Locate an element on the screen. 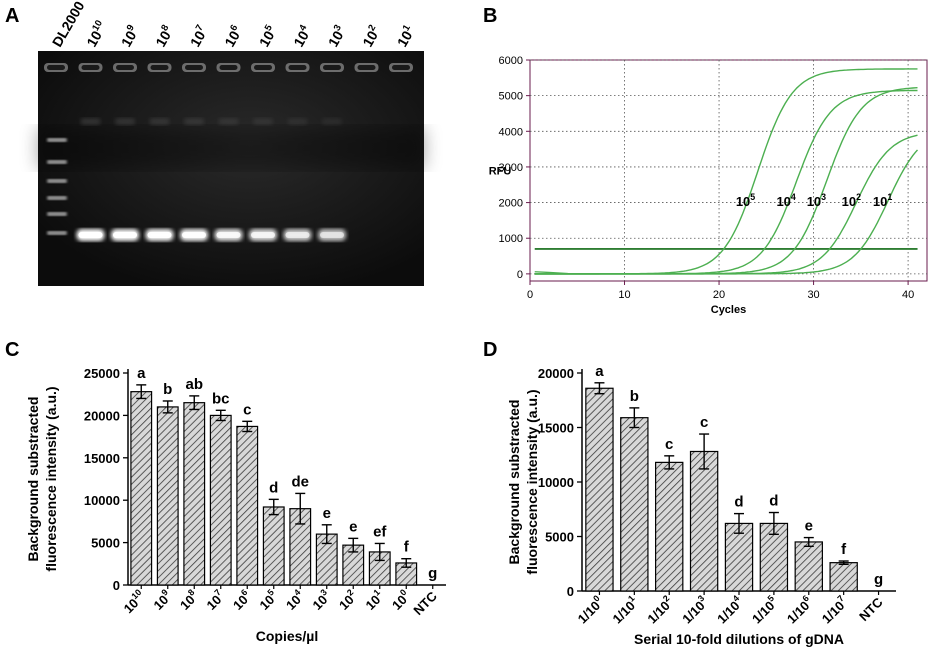 This screenshot has height=650, width=941. x-tick-label-exponent: 2 is located at coordinates (666, 598).